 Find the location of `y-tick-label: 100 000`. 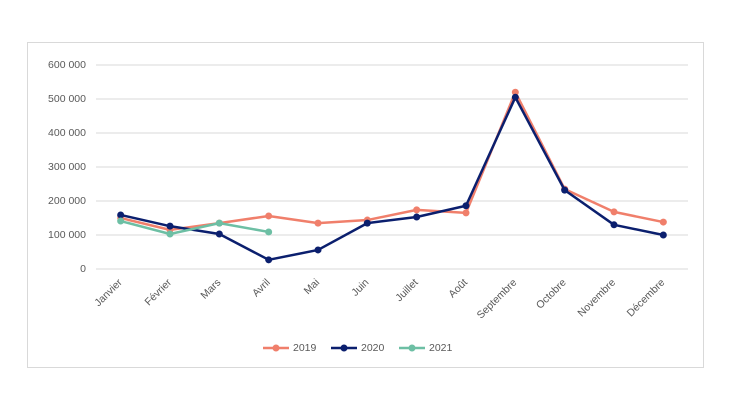

y-tick-label: 100 000 is located at coordinates (67, 235).